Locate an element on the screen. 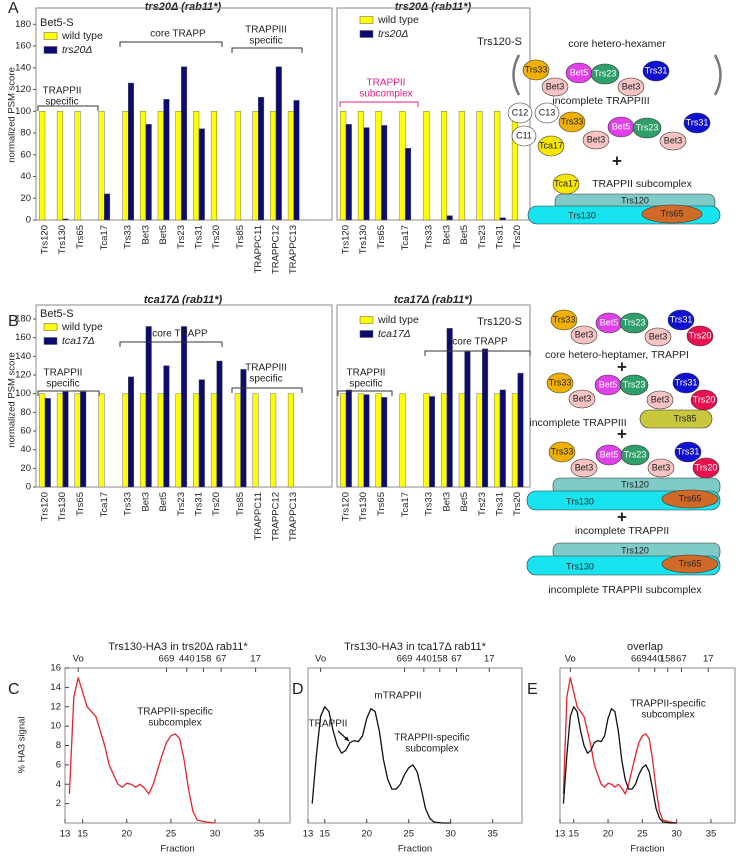 The height and width of the screenshot is (857, 740). subunit-label: Trs31 is located at coordinates (656, 70).